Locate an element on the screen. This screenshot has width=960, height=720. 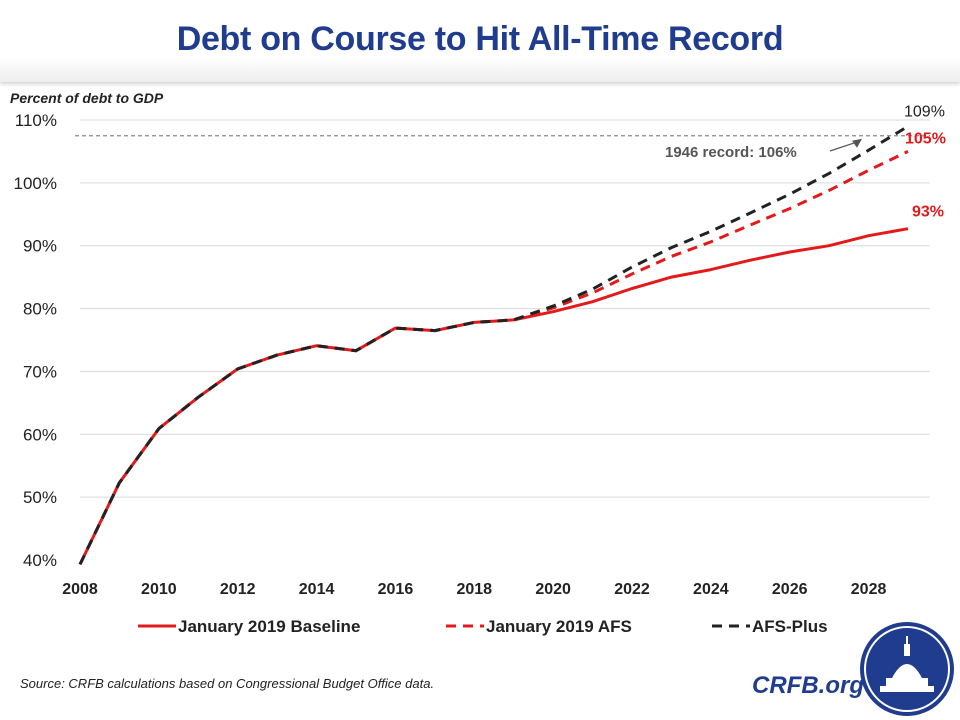
page-title: Debt on Course to Hit All-Time Record is located at coordinates (480, 39).